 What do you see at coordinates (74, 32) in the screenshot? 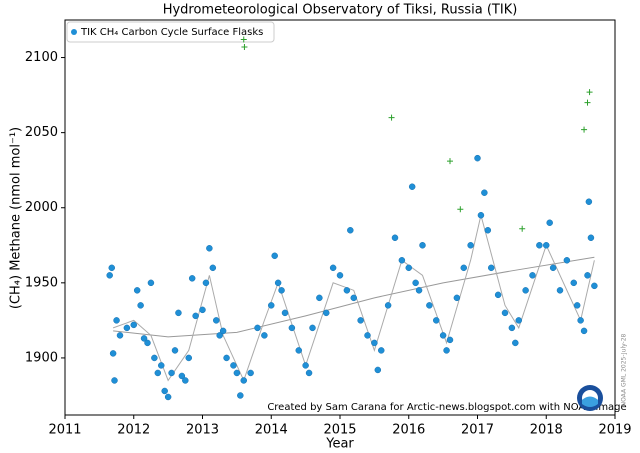
I see `legend-marker` at bounding box center [74, 32].